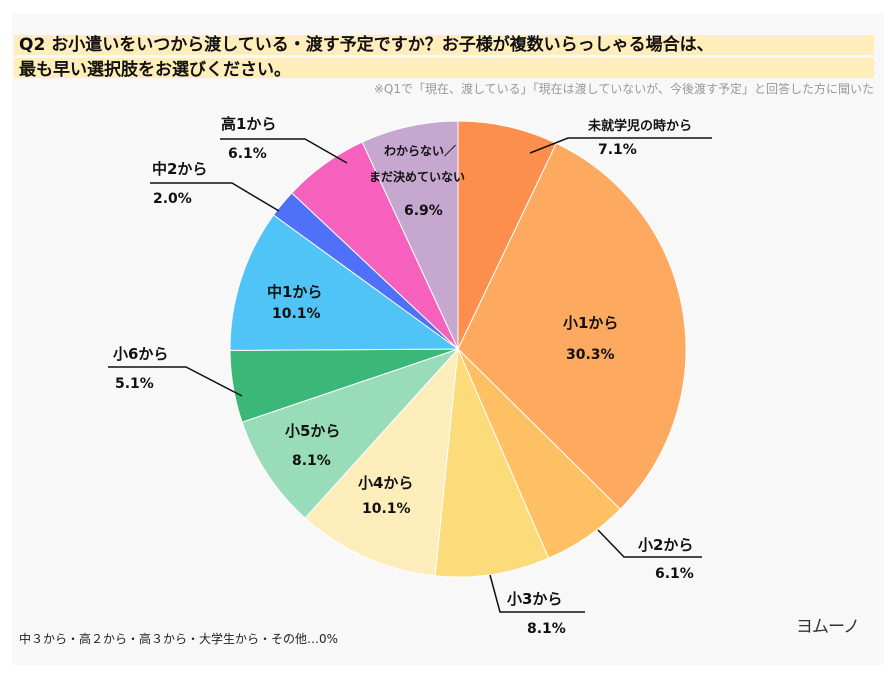  I want to click on pct-undecided: 6.9%, so click(423, 211).